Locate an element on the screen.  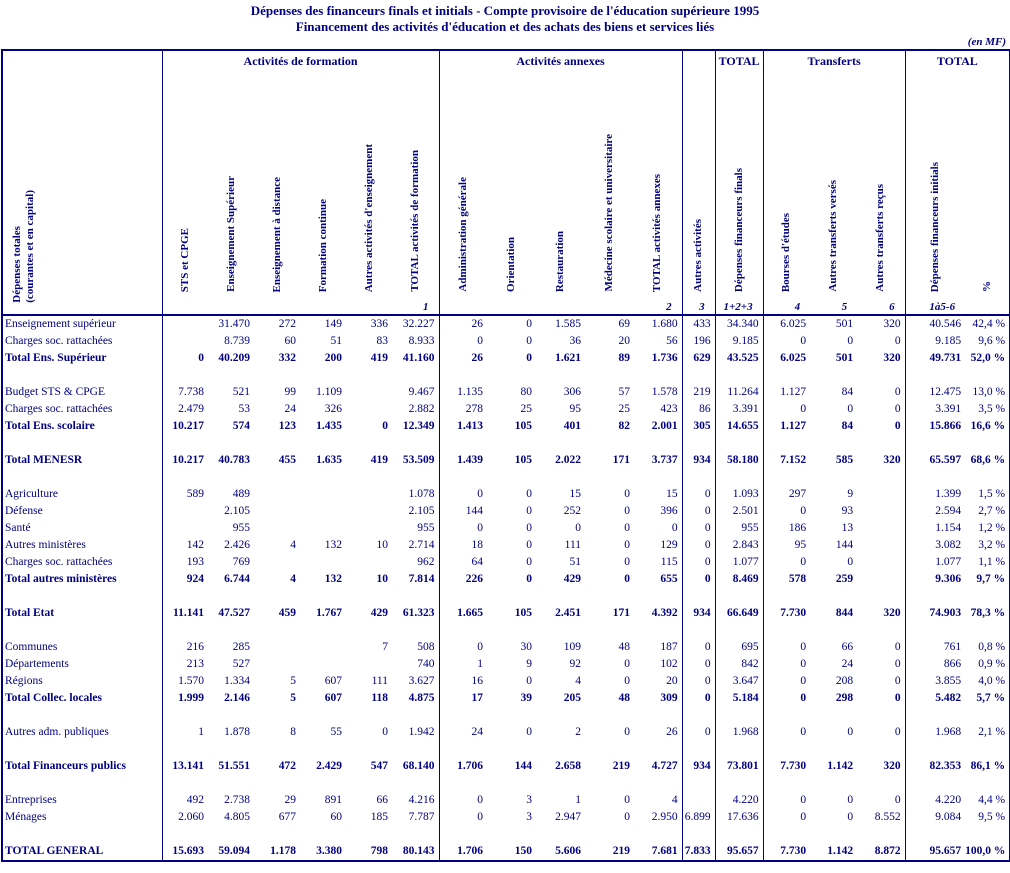
cell: 2.950 is located at coordinates (658, 817).